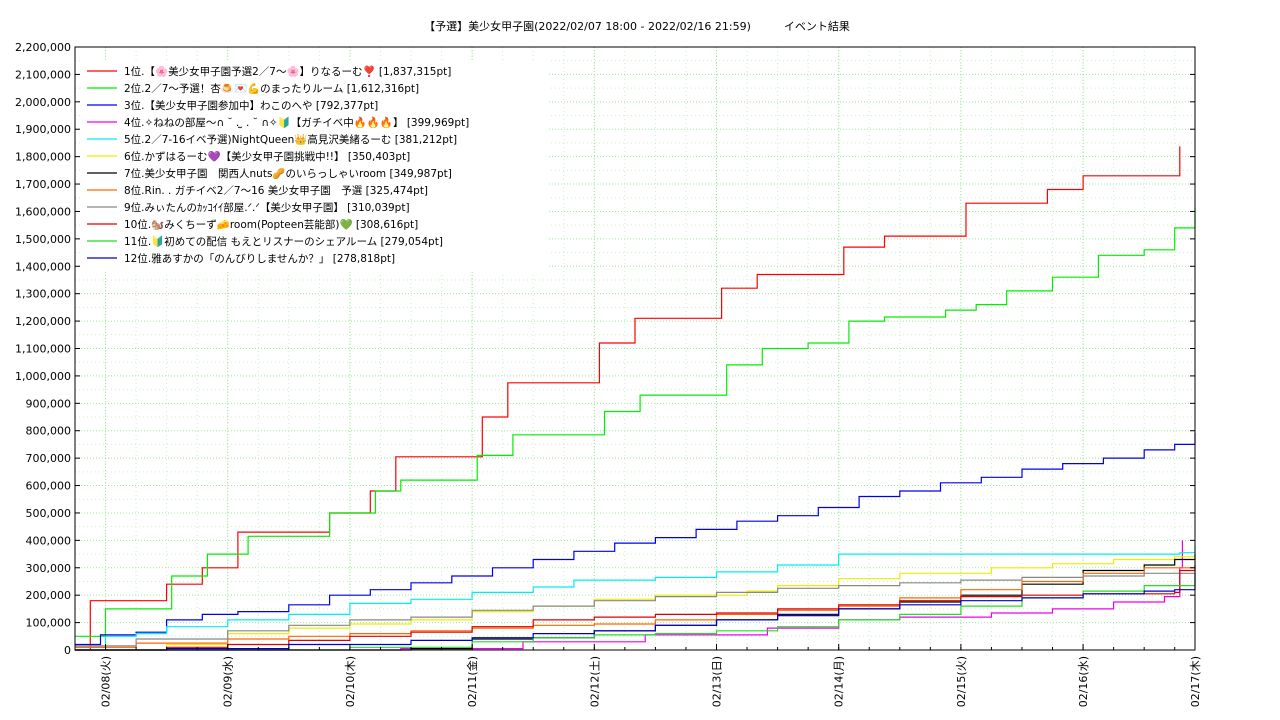 Image resolution: width=1280 pixels, height=720 pixels. What do you see at coordinates (43, 74) in the screenshot?
I see `y-tick-label: 2,100,000` at bounding box center [43, 74].